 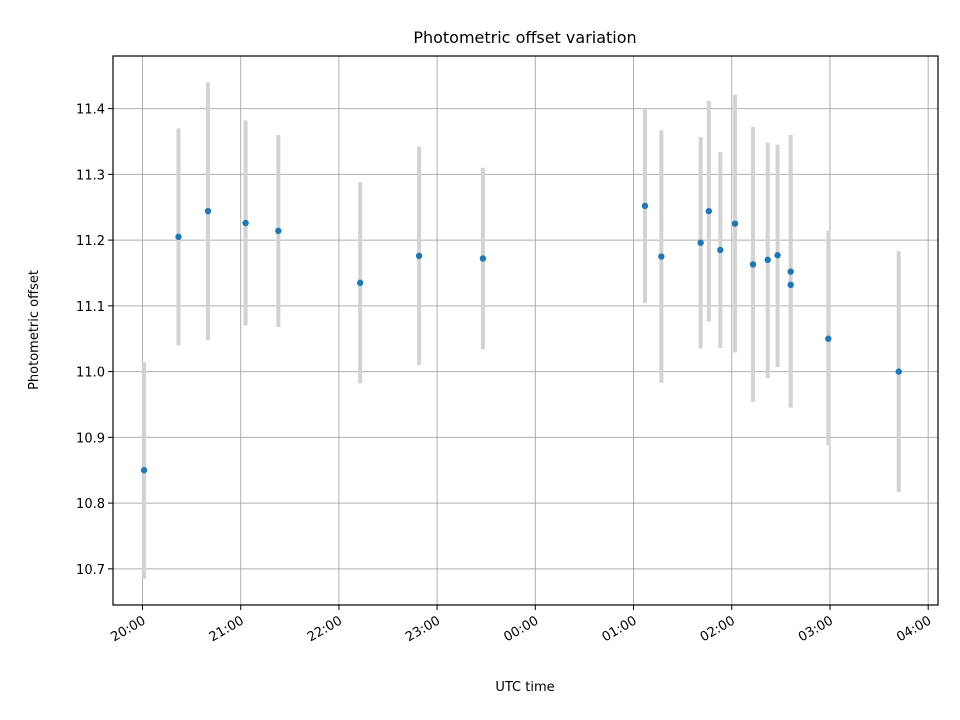 What do you see at coordinates (90, 175) in the screenshot?
I see `y-tick-label: 11.3` at bounding box center [90, 175].